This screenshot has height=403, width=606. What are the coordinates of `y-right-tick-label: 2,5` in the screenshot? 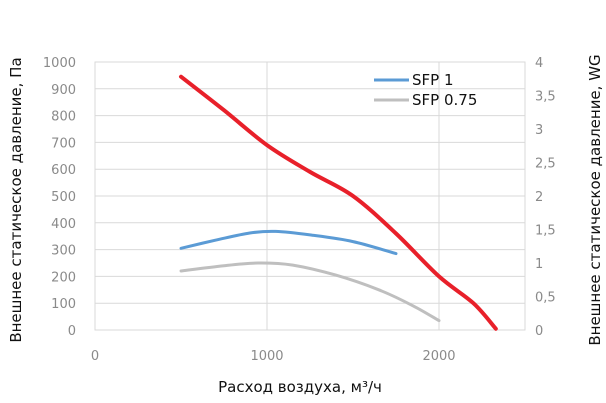 It's located at (545, 164).